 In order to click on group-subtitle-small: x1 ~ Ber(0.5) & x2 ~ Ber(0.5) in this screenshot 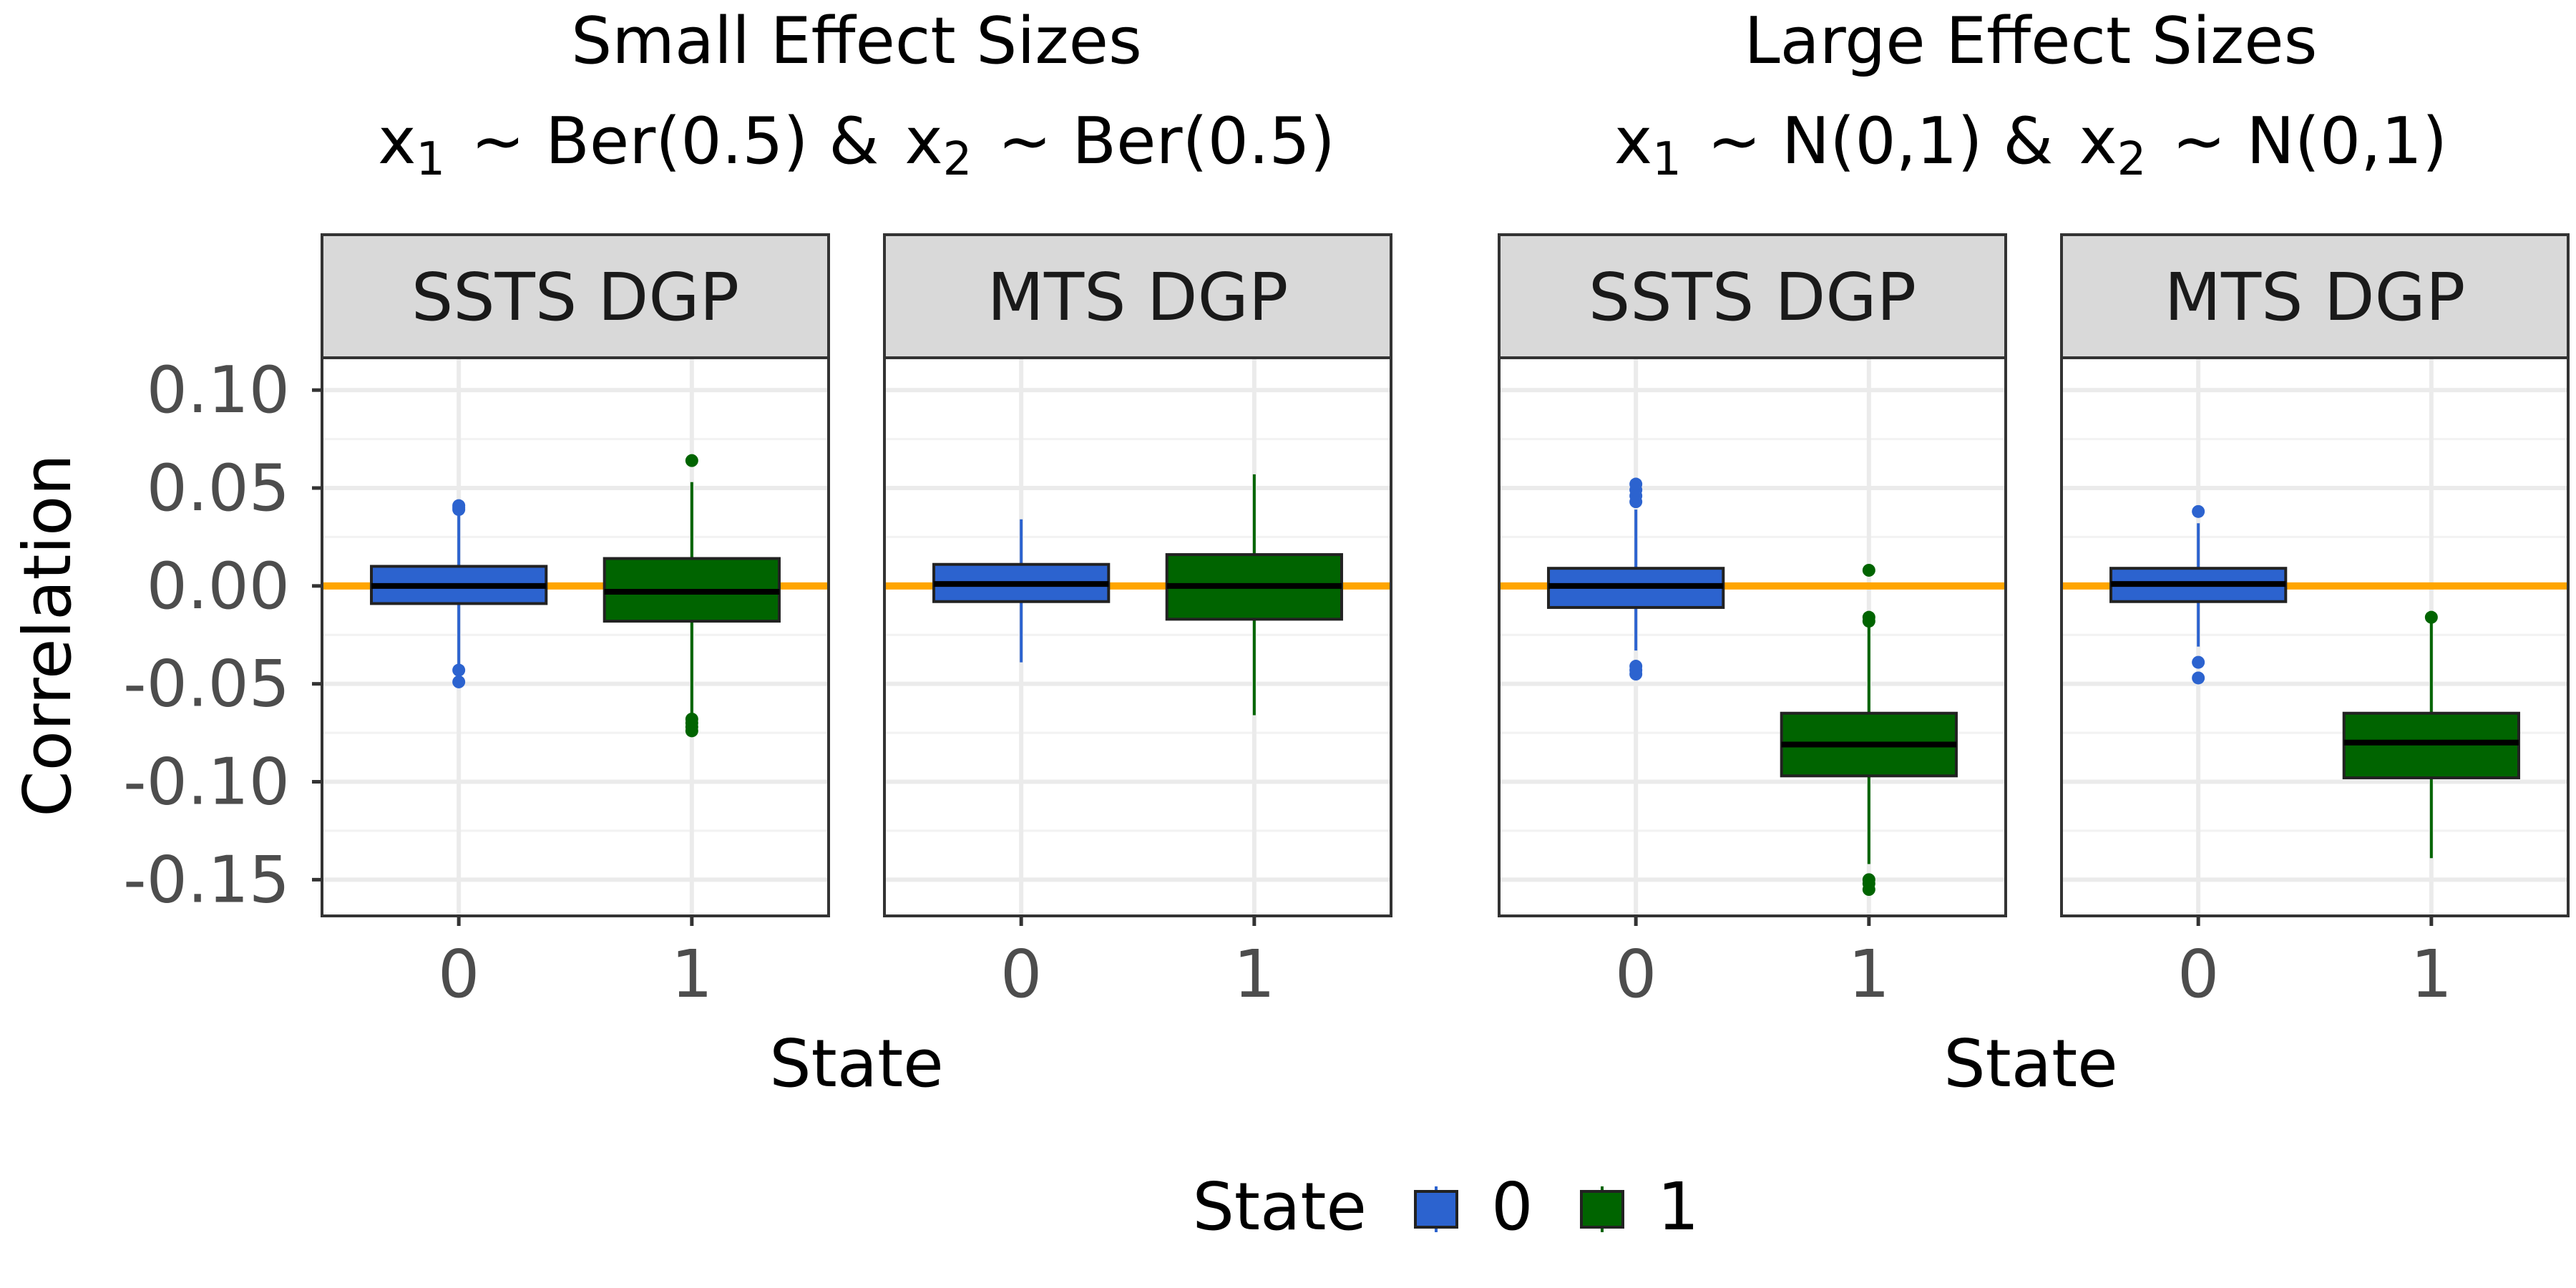, I will do `click(856, 145)`.